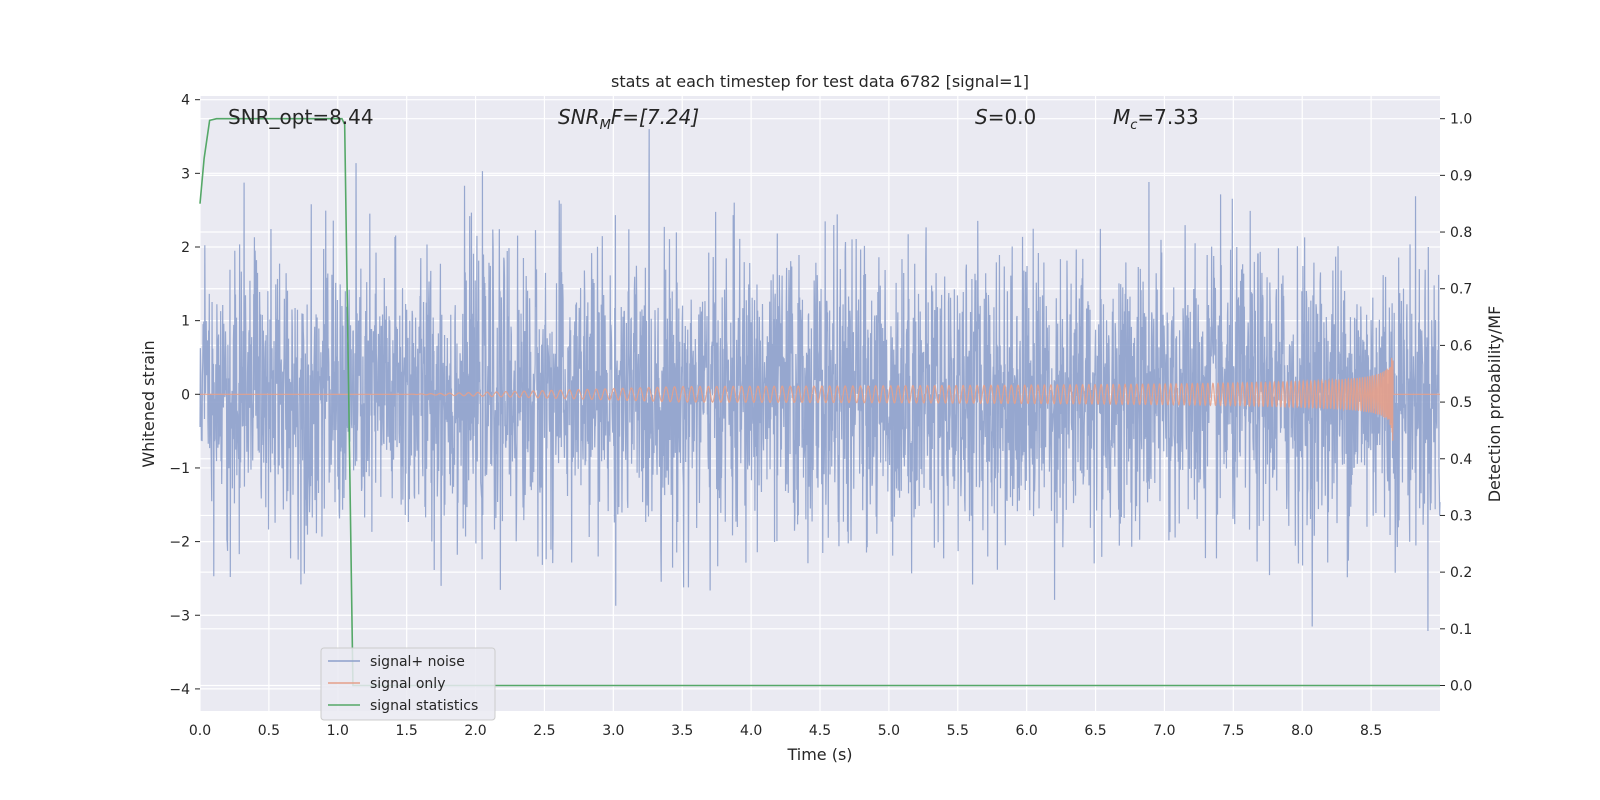 This screenshot has height=800, width=1600. I want to click on legend-label-signal-statistics: signal statistics, so click(424, 706).